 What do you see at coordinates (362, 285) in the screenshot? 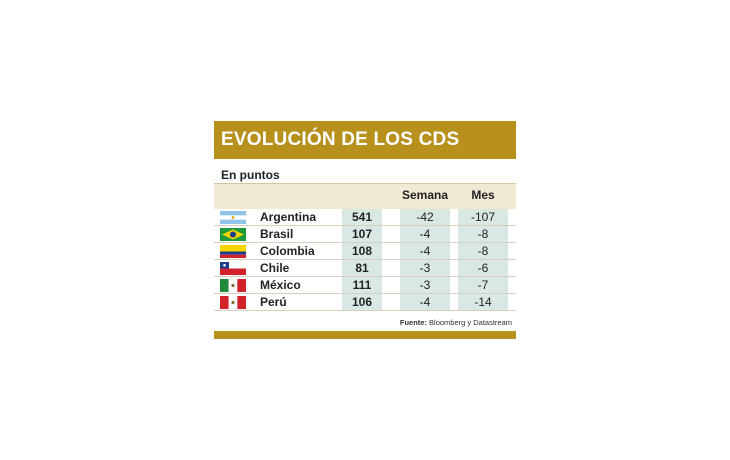
I see `cds-value: 111` at bounding box center [362, 285].